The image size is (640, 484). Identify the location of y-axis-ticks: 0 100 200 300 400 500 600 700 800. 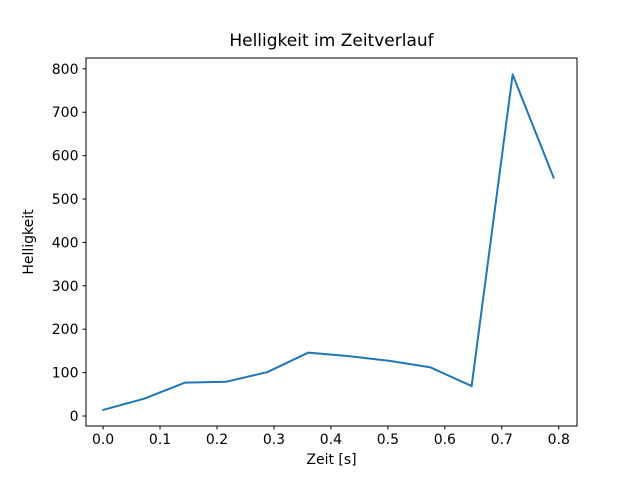
(69, 243).